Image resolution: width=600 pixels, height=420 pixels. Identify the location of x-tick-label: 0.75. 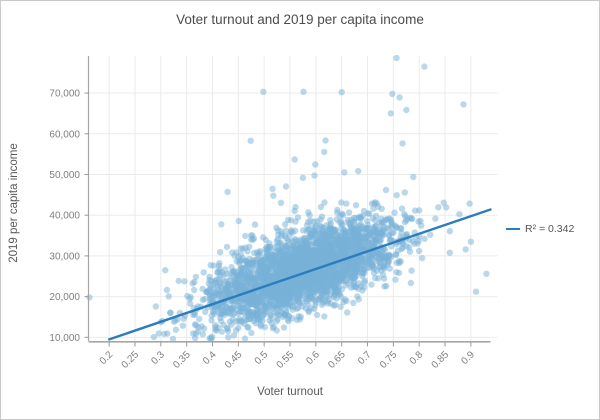
(389, 360).